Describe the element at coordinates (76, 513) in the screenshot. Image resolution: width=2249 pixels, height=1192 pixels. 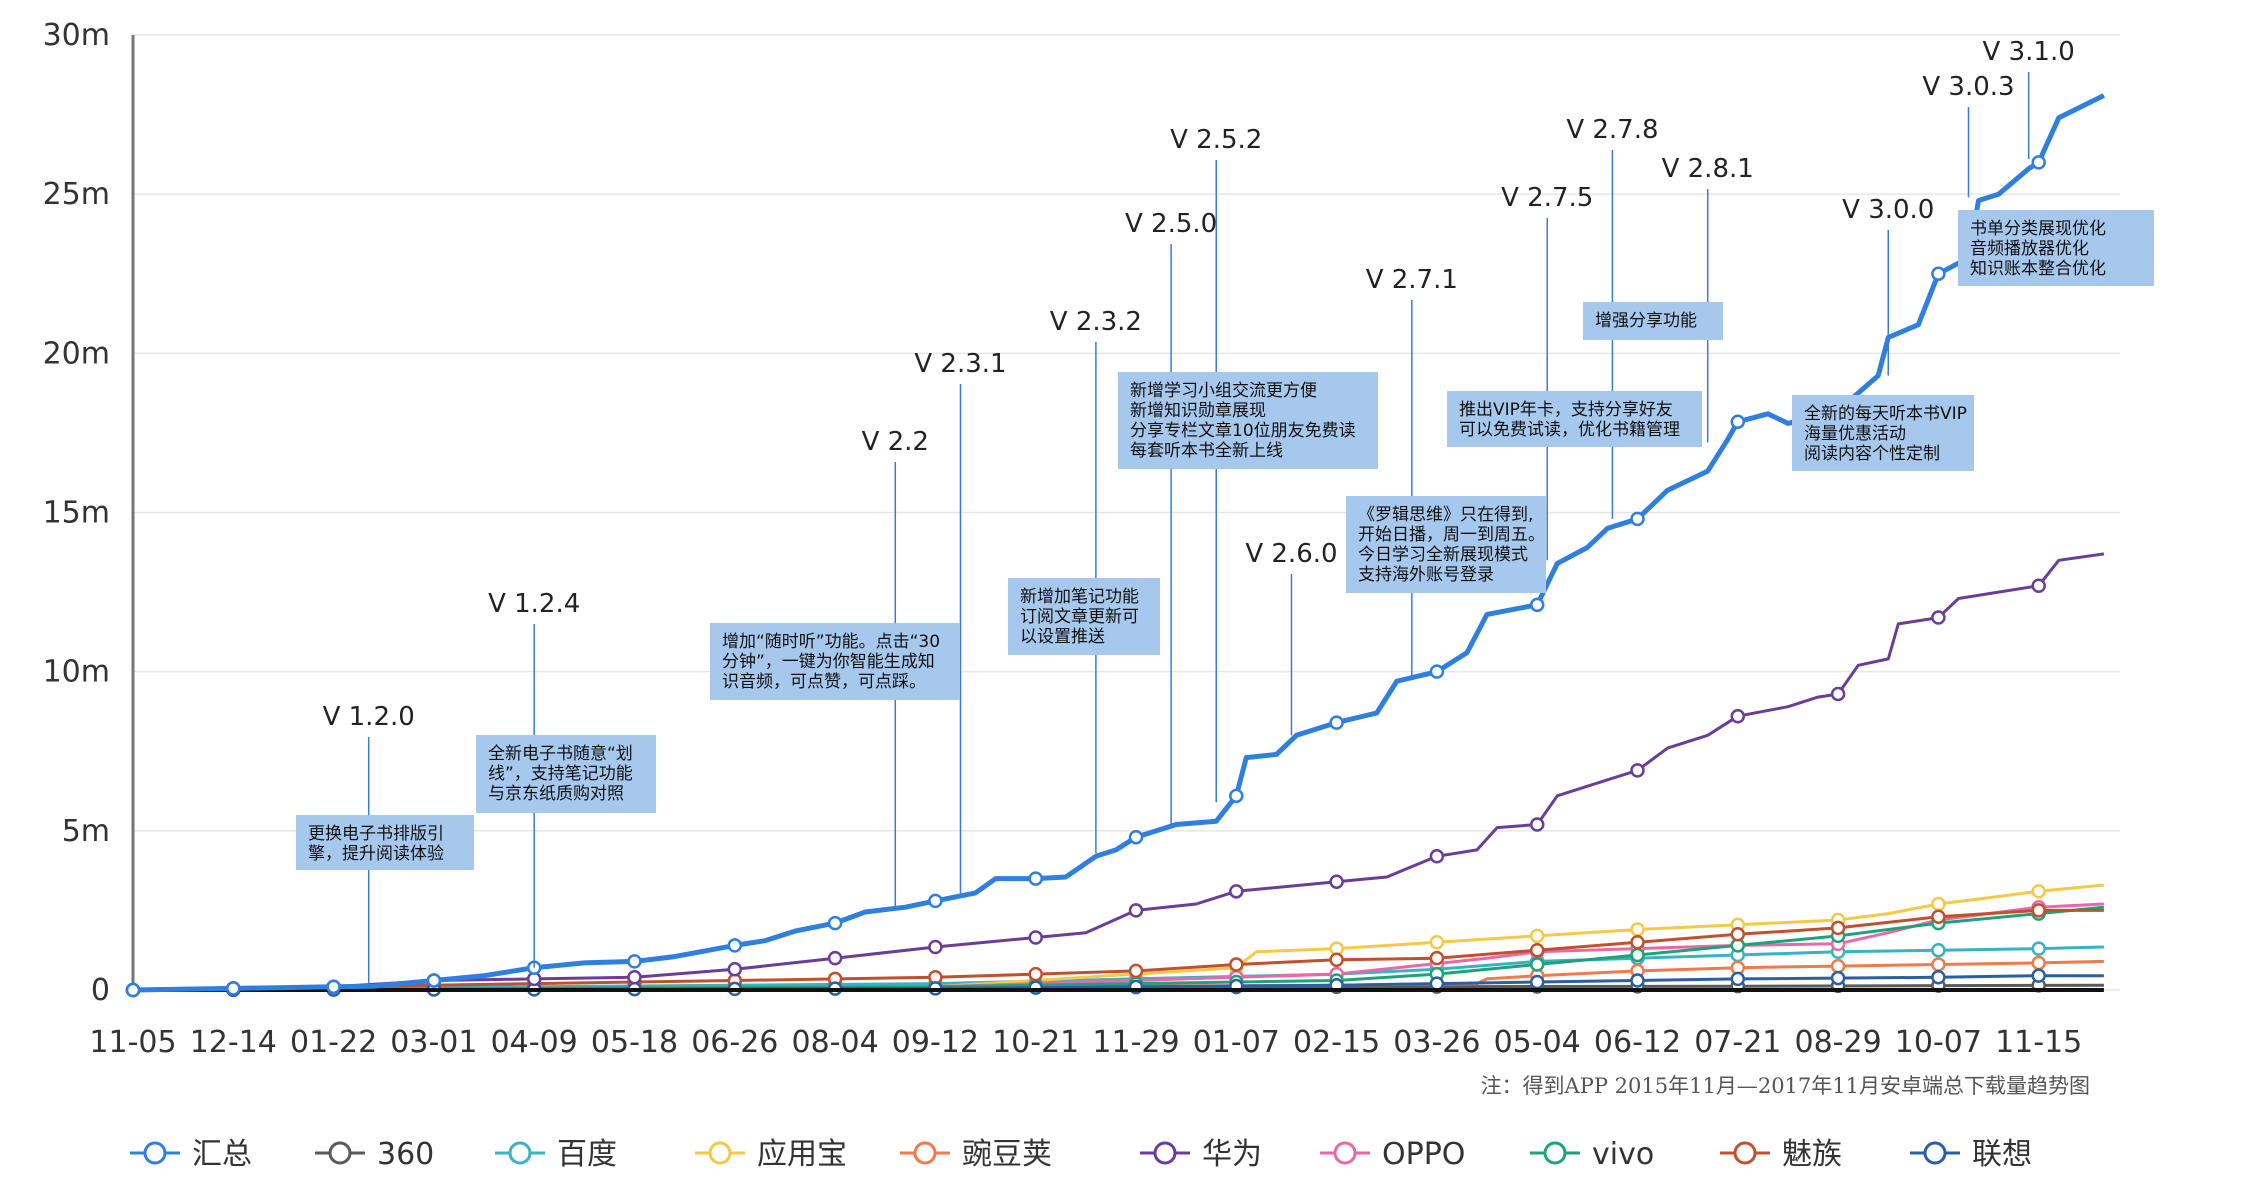
I see `y-tick-label: 15m` at that location.